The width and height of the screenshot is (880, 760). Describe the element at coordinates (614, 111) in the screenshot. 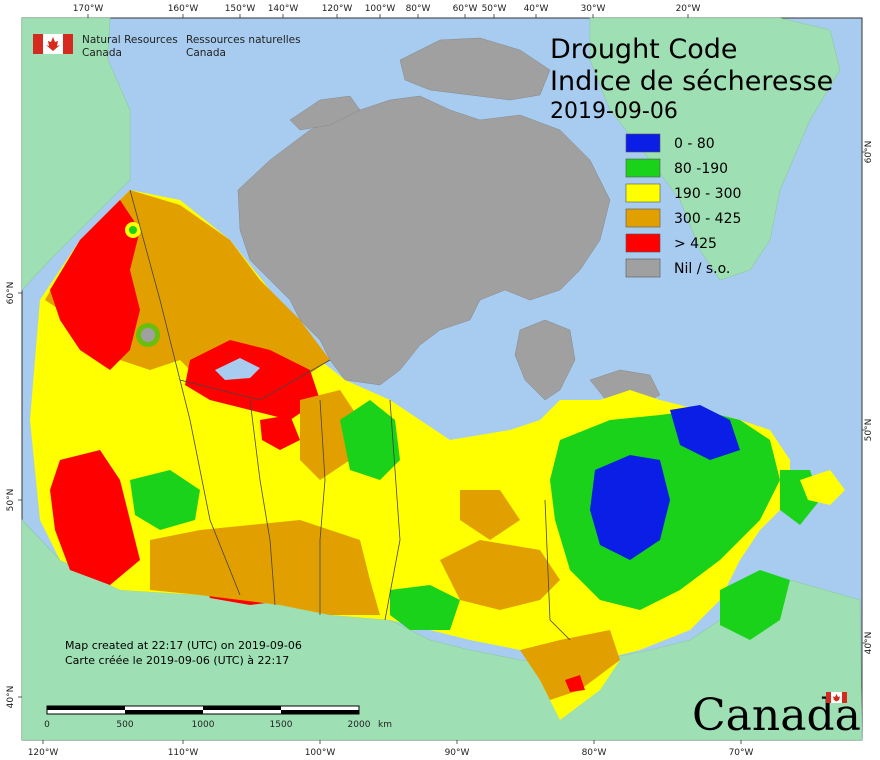

I see `map-date: 2019-09-06` at that location.